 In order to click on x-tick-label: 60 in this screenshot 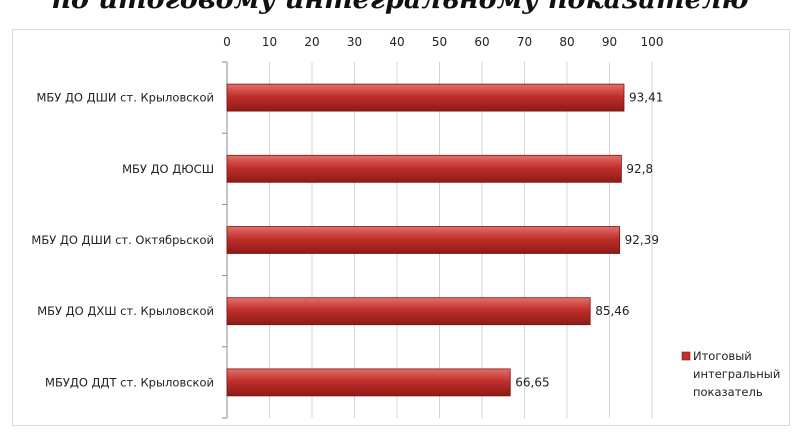, I will do `click(481, 42)`.